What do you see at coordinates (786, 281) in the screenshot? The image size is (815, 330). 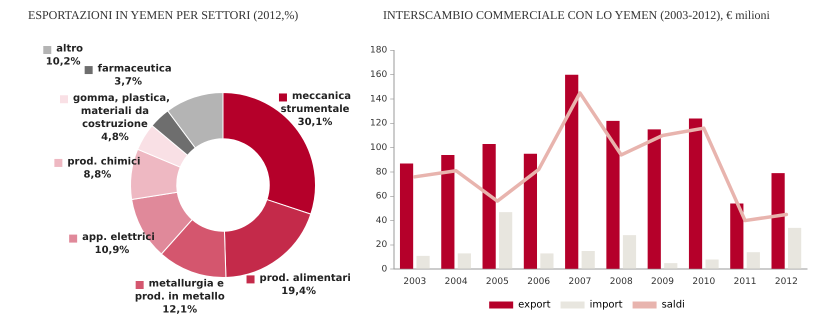 I see `x-tick-label: 2012` at bounding box center [786, 281].